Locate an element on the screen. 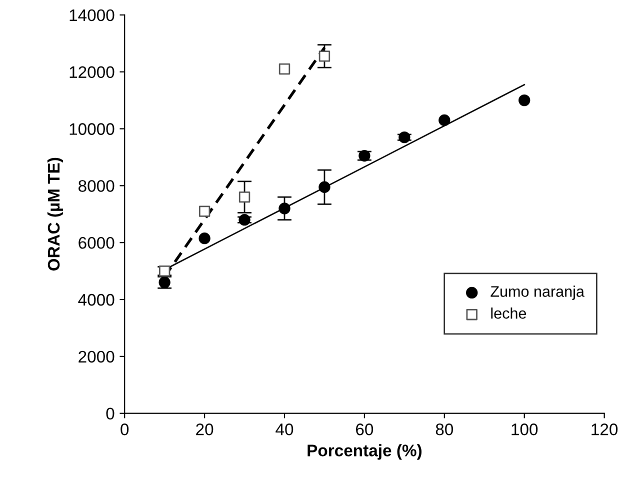 Image resolution: width=623 pixels, height=498 pixels. y-tick-label: 14000 is located at coordinates (92, 15).